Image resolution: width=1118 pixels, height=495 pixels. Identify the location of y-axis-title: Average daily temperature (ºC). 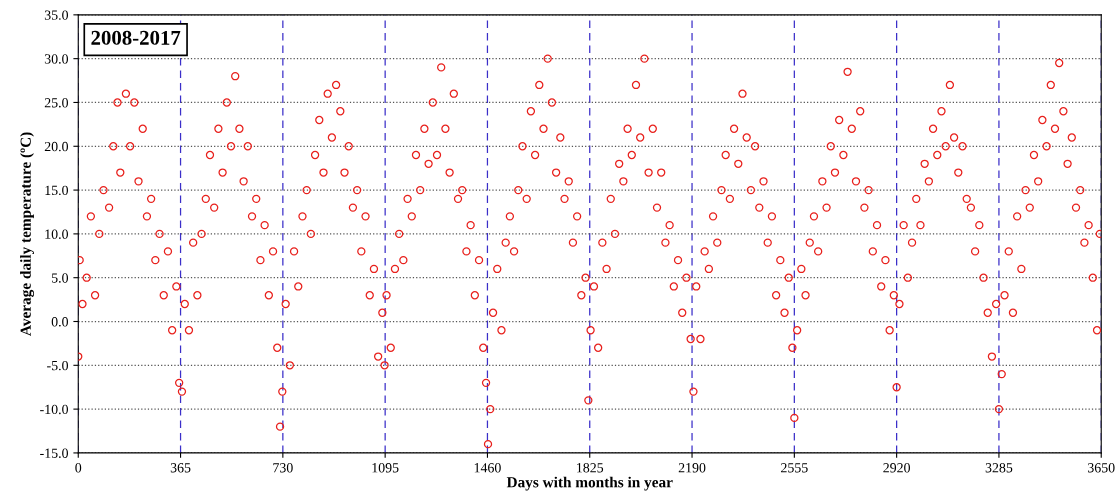
(27, 234).